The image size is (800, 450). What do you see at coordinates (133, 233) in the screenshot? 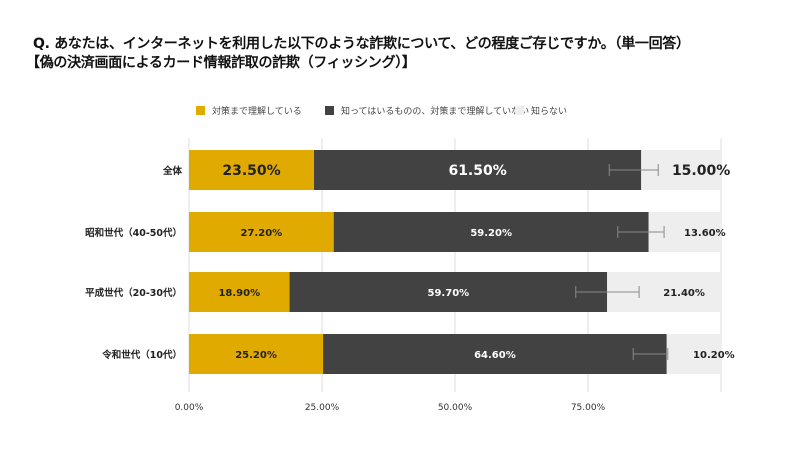
I see `category-label: 昭和世代（40-50代）` at bounding box center [133, 233].